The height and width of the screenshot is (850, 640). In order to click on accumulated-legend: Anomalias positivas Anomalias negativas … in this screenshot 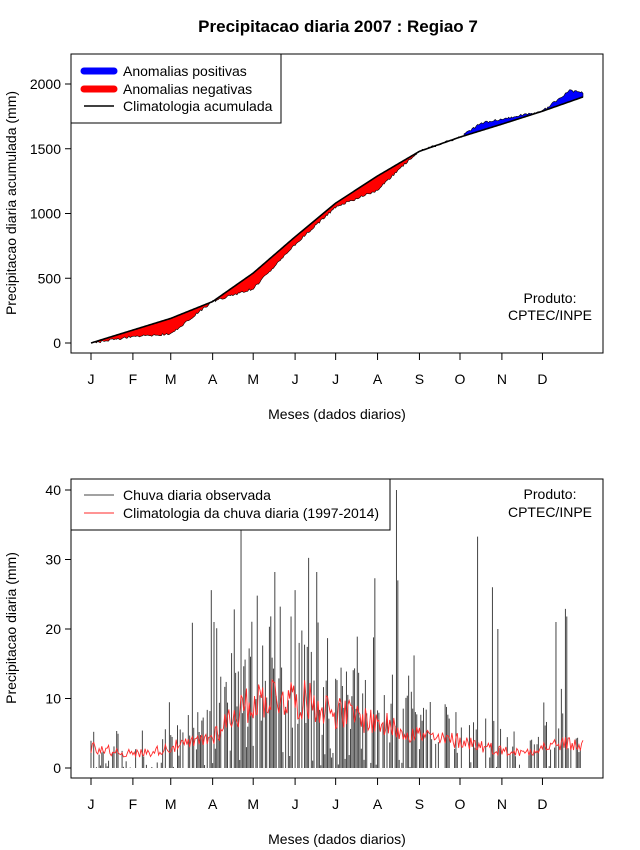, I will do `click(176, 88)`.